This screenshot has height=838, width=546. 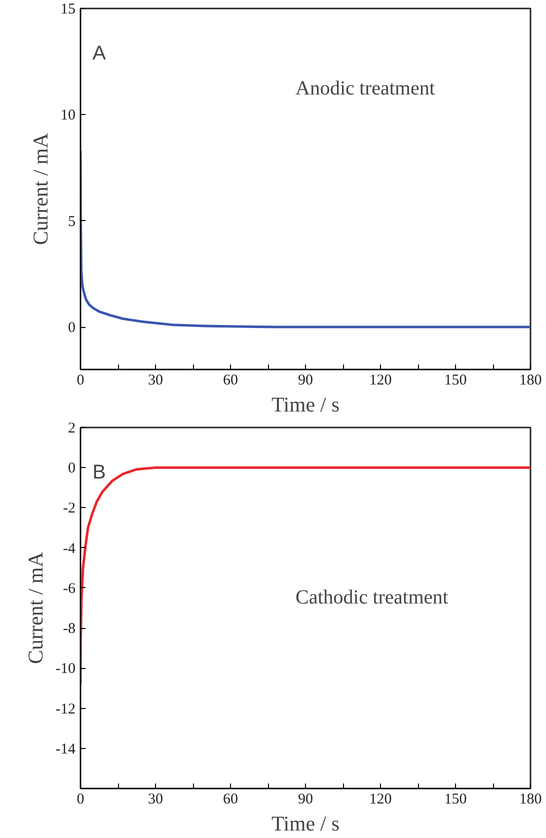 What do you see at coordinates (66, 749) in the screenshot?
I see `y-tick-label: -14` at bounding box center [66, 749].